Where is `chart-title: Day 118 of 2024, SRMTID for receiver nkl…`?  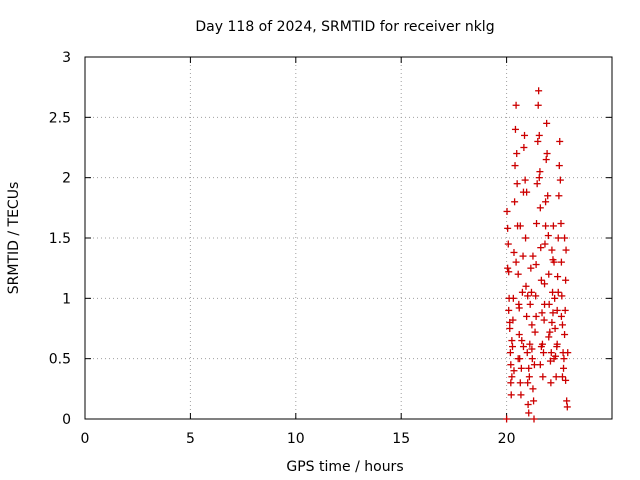 chart-title: Day 118 of 2024, SRMTID for receiver nkl… is located at coordinates (344, 27).